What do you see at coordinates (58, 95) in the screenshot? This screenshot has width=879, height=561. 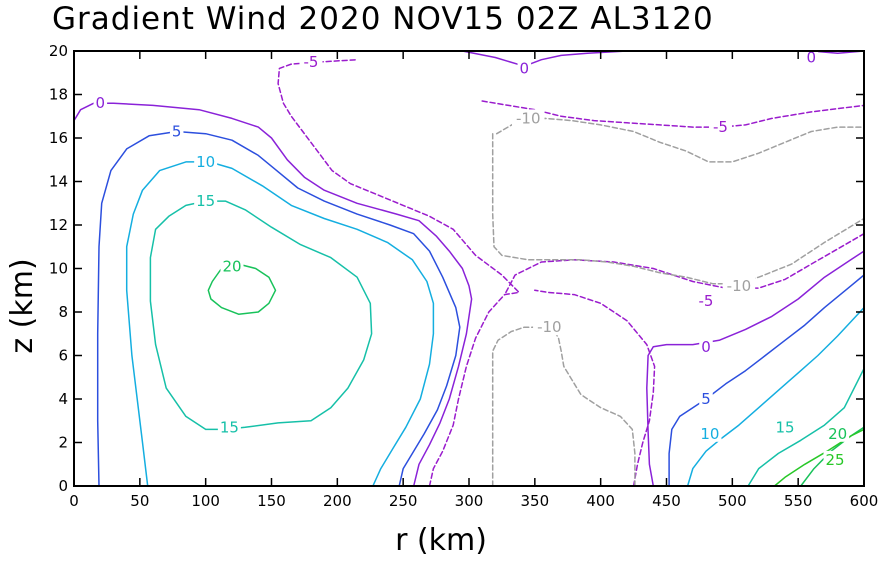 I see `y-tick-label-9: 18` at bounding box center [58, 95].